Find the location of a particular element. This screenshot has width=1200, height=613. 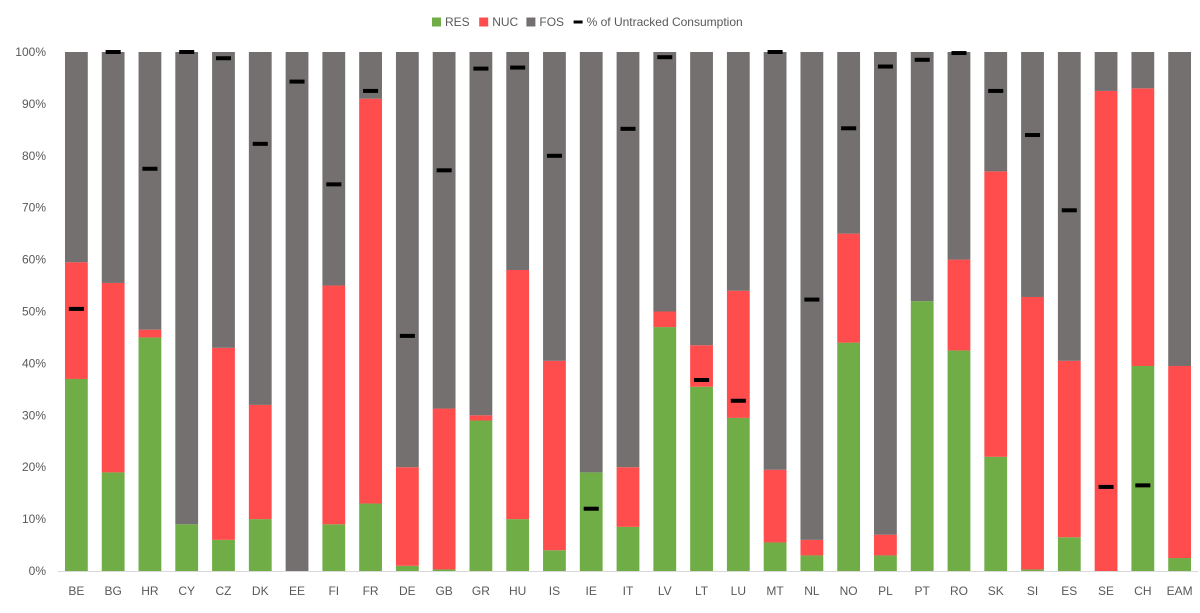

untracked-marker-pt is located at coordinates (922, 59).